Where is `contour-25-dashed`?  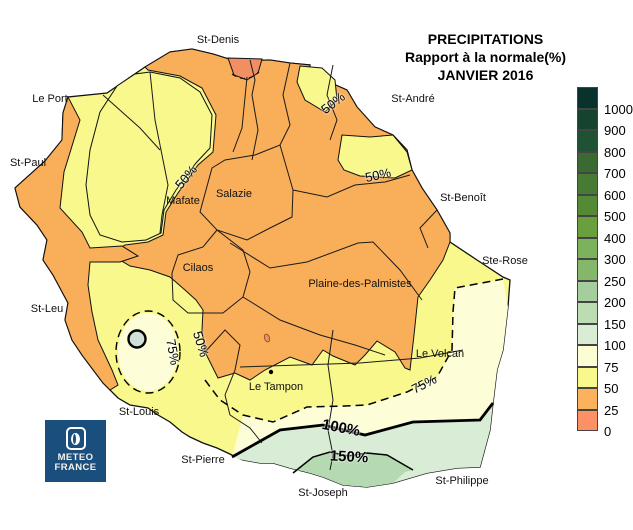
contour-25-dashed is located at coordinates (245, 75).